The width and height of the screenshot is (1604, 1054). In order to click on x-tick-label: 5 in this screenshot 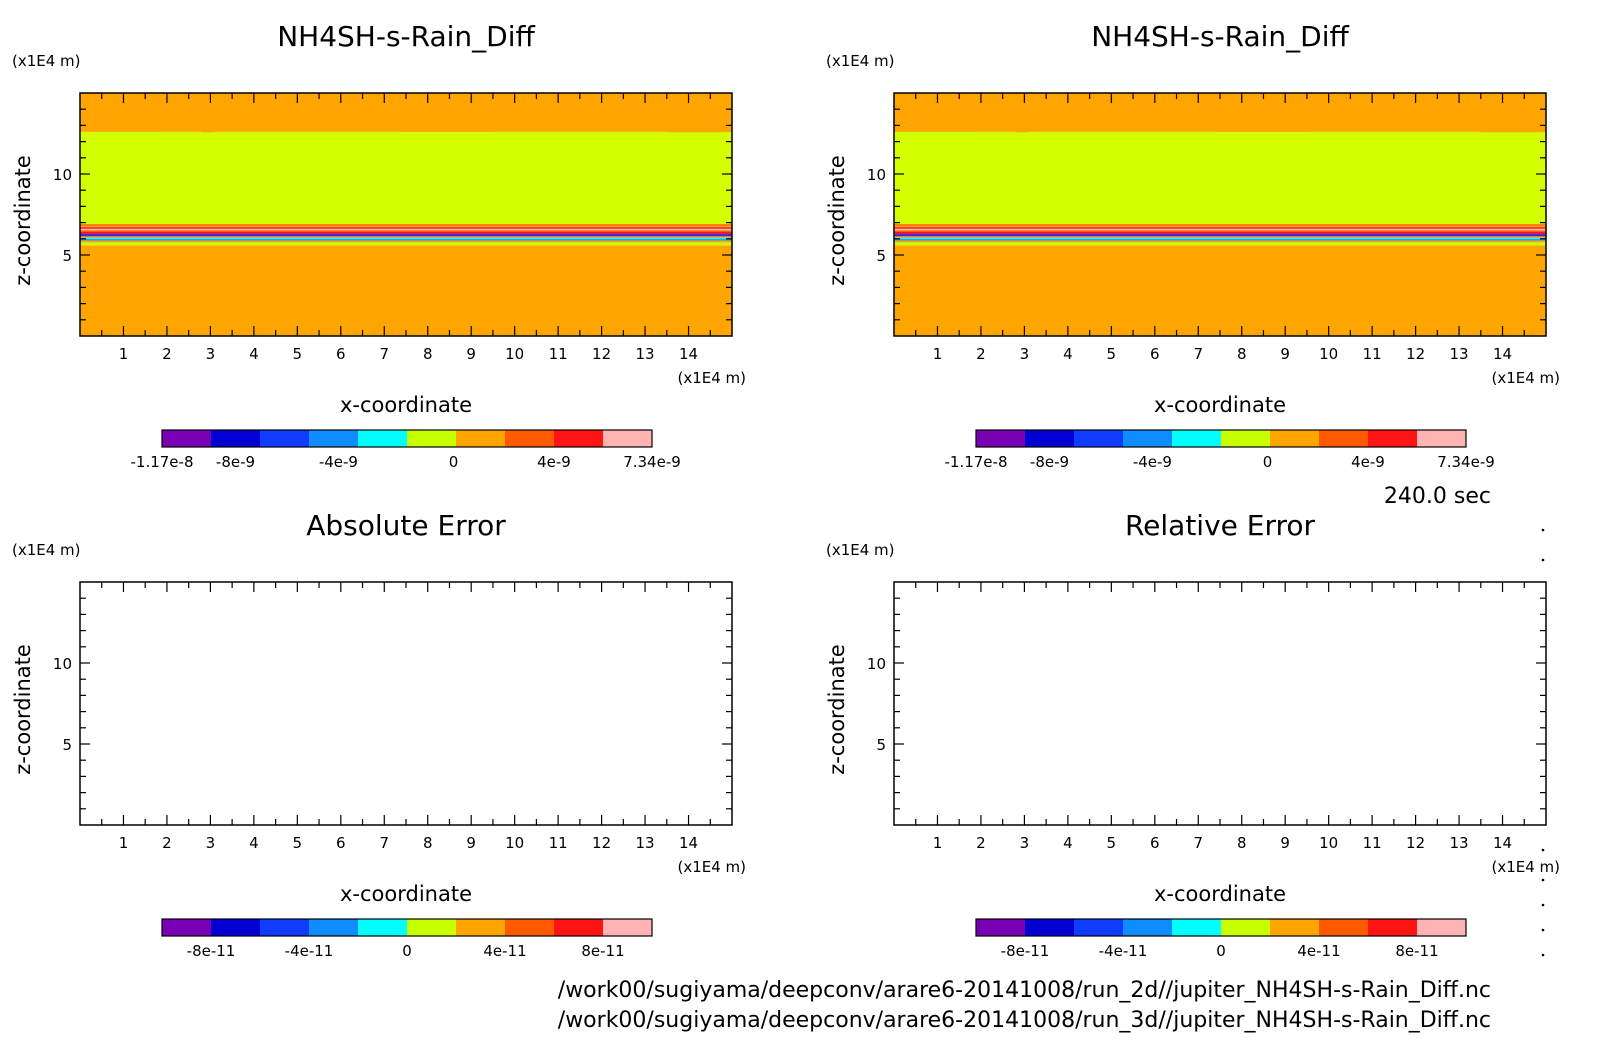, I will do `click(298, 354)`.